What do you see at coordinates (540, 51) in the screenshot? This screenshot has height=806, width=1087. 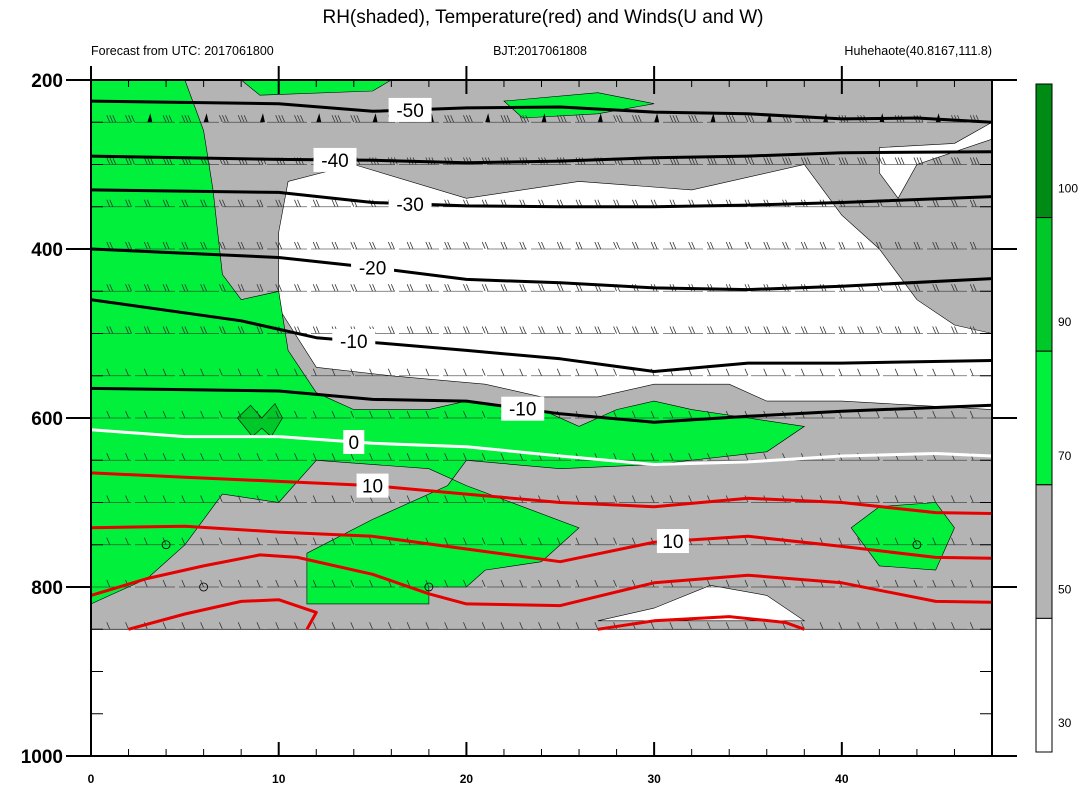 I see `bjt-label: BJT:2017061808` at bounding box center [540, 51].